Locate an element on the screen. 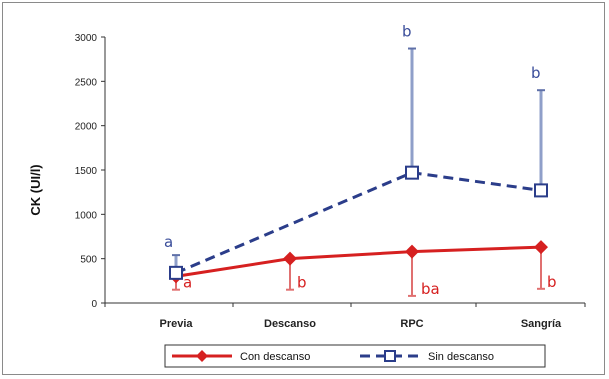 This screenshot has height=379, width=609. x-category-label: Sangría is located at coordinates (541, 324).